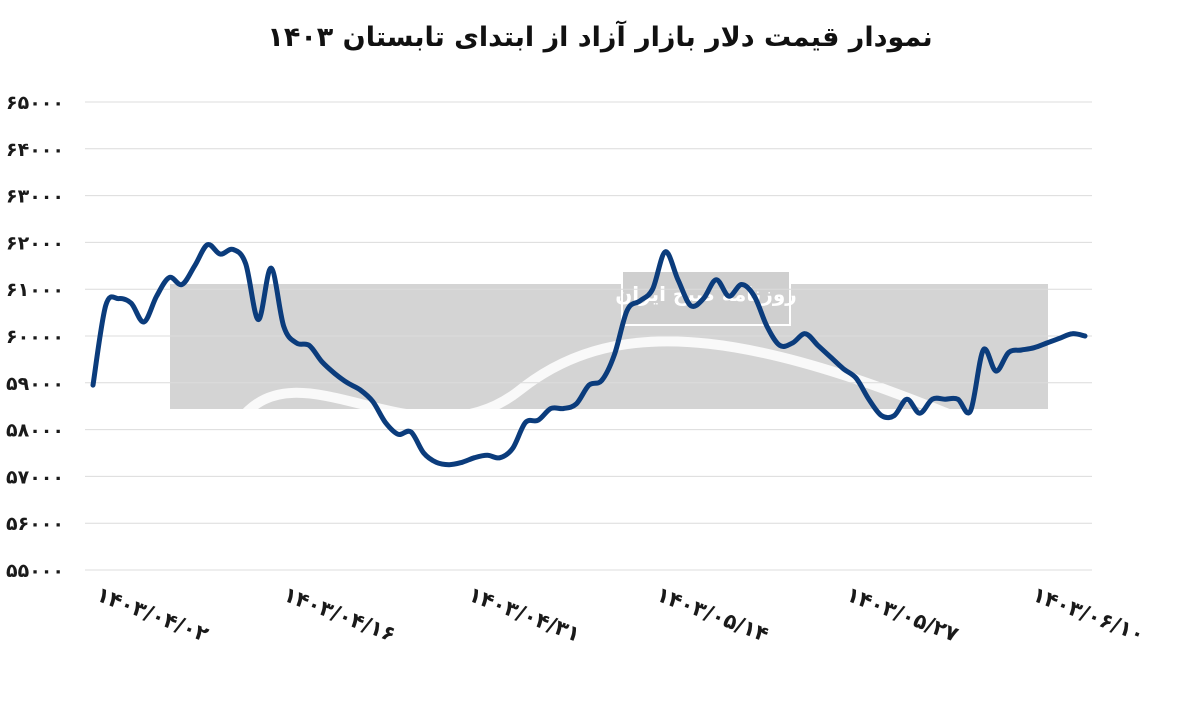  I want to click on y-tick-label: ۶۰۰۰۰, so click(35, 337).